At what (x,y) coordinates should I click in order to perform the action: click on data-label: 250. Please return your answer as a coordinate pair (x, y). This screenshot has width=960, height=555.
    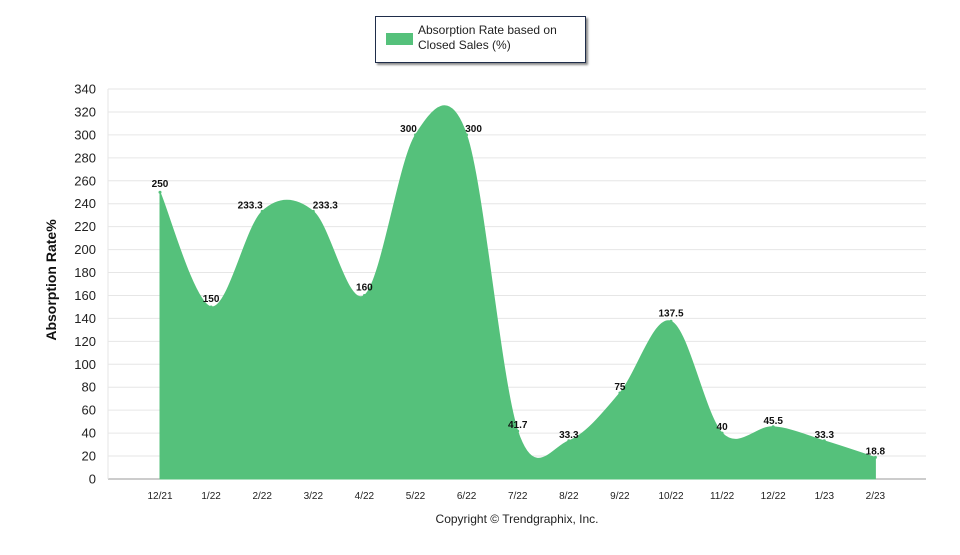
    Looking at the image, I should click on (160, 184).